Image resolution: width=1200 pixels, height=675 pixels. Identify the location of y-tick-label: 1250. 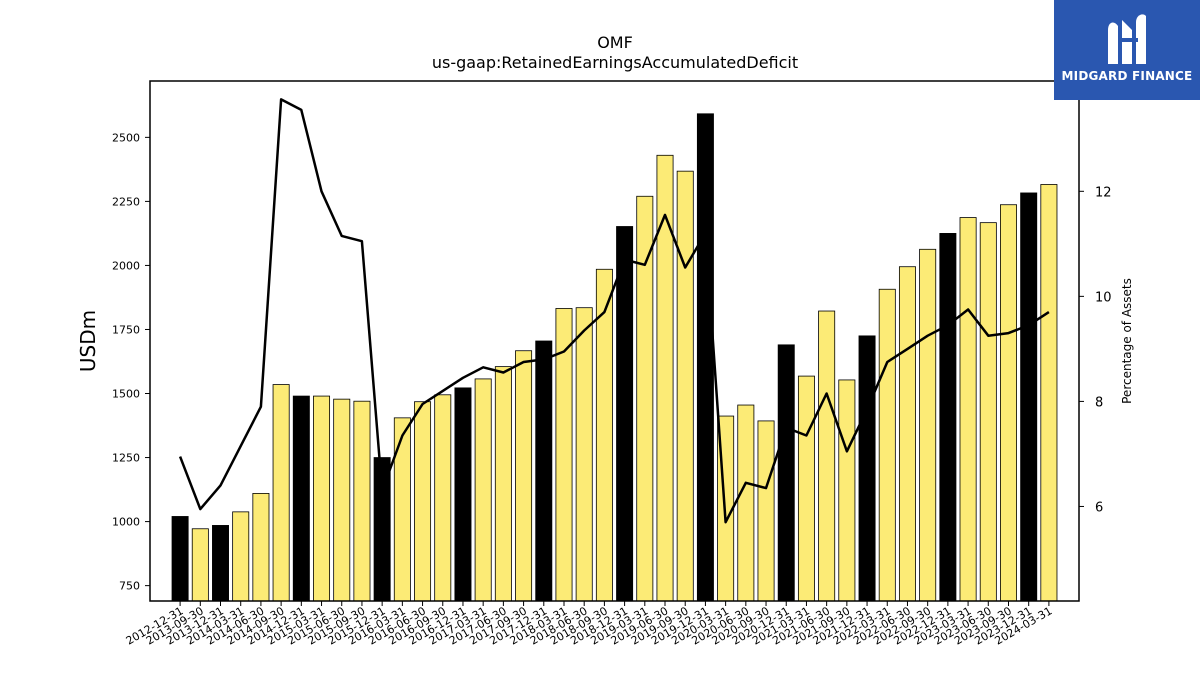
(126, 458).